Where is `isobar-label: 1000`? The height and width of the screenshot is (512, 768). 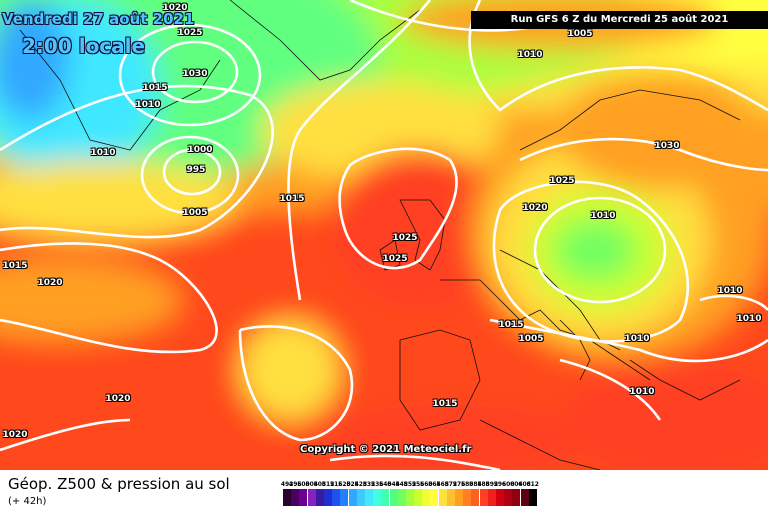
isobar-label: 1000 is located at coordinates (200, 150).